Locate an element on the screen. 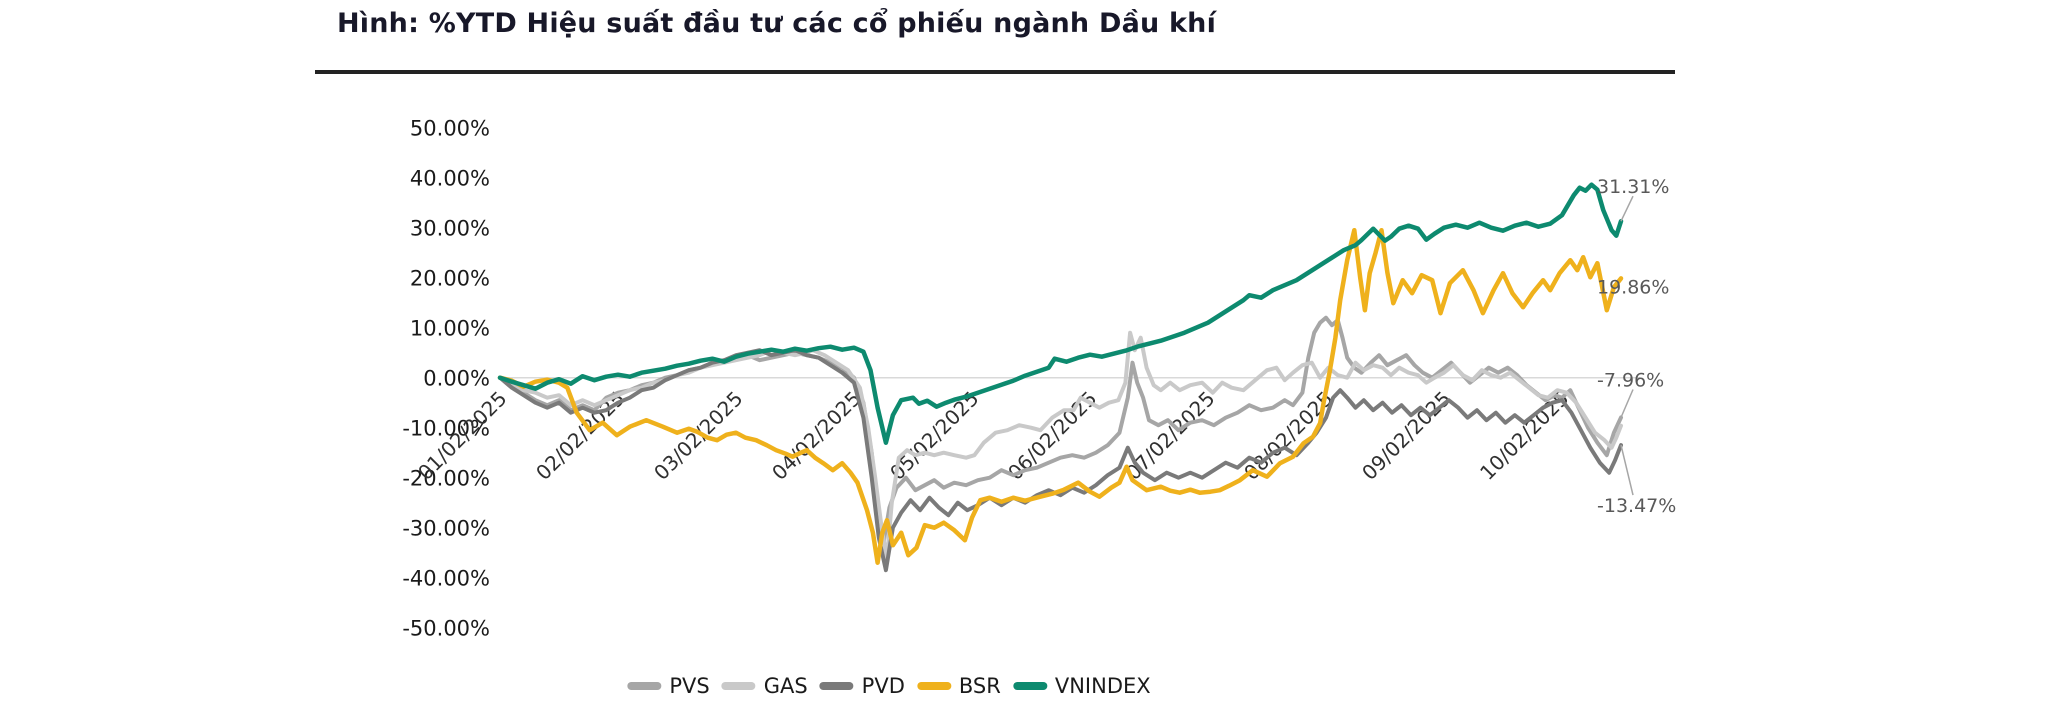  chart-legend: PVS GAS PVD BSR VNINDEX is located at coordinates (889, 686).